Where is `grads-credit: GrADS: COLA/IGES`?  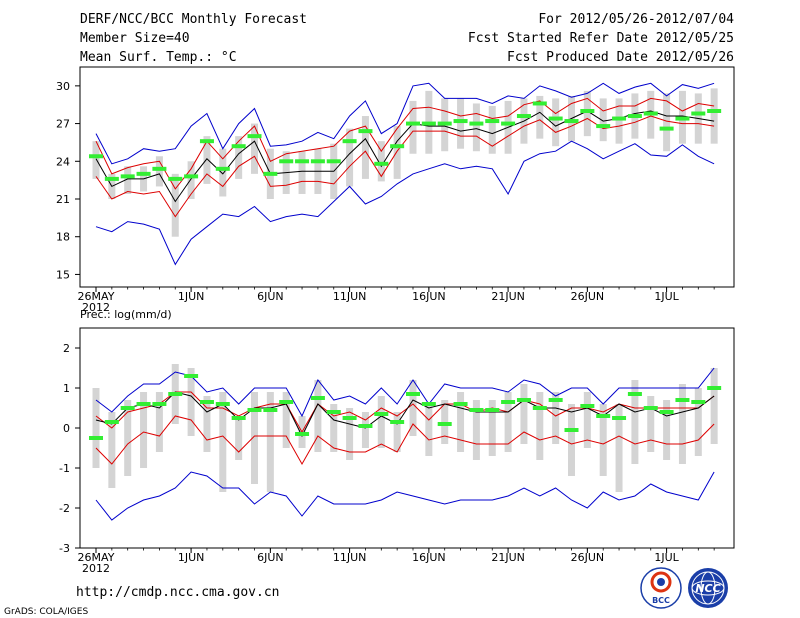
grads-credit: GrADS: COLA/IGES is located at coordinates (46, 612).